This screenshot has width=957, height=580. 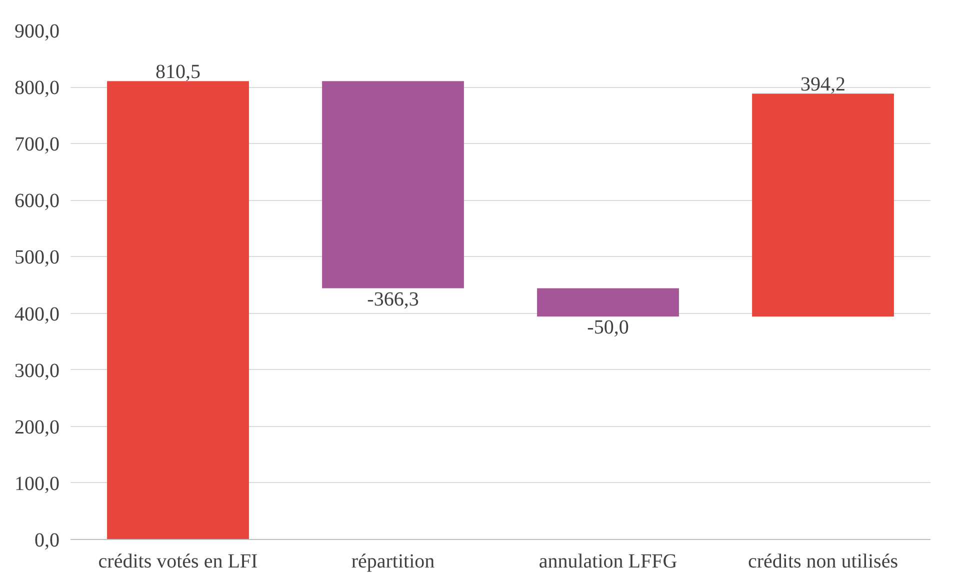 I want to click on y-tick-label: 700,0, so click(x=37, y=145).